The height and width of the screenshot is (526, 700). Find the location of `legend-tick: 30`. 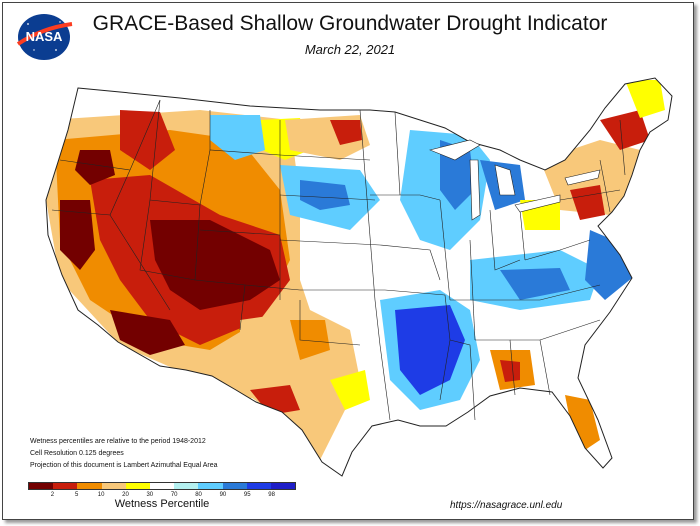

legend-tick: 30 is located at coordinates (150, 495).